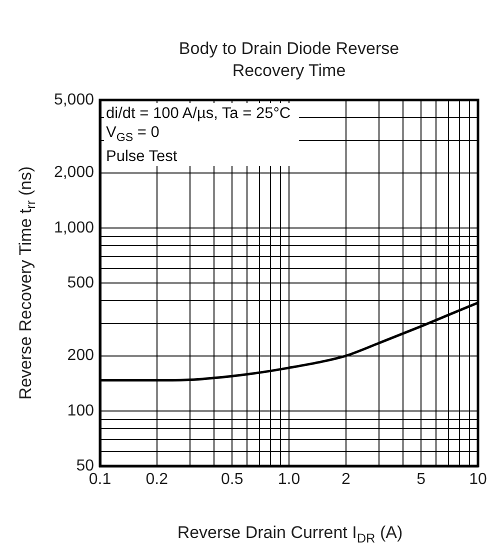 The height and width of the screenshot is (560, 492). Describe the element at coordinates (80, 411) in the screenshot. I see `y-tick-label: 100` at that location.